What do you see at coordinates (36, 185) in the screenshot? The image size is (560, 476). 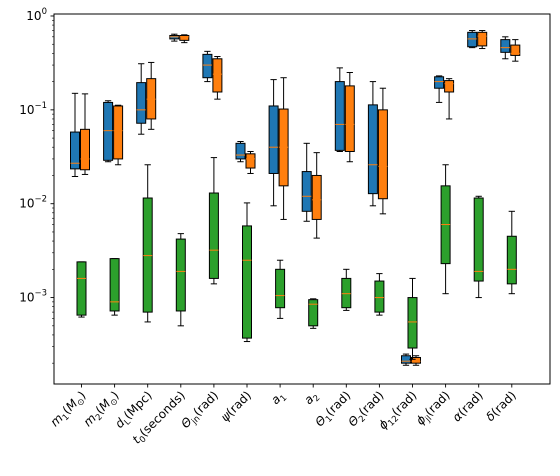 I see `y-axis: 10⁰ 10⁻¹ 10⁻² 10⁻³` at bounding box center [36, 185].